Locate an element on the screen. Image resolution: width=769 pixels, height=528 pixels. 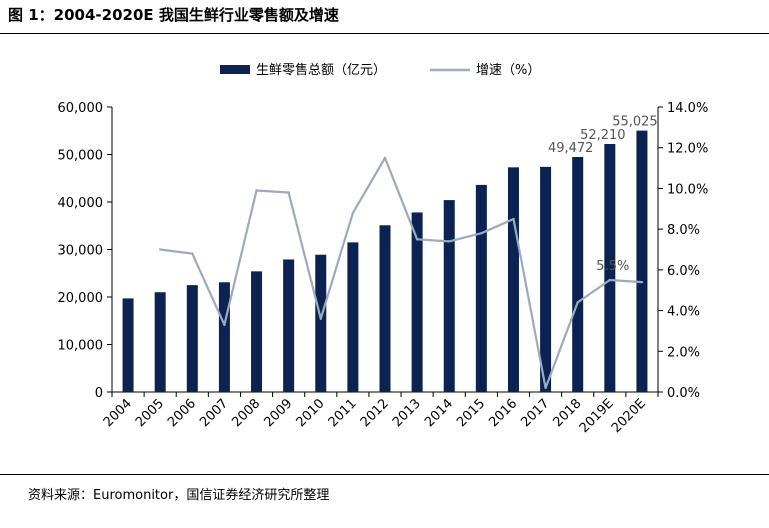
x-tick-label: 2007 is located at coordinates (214, 413).